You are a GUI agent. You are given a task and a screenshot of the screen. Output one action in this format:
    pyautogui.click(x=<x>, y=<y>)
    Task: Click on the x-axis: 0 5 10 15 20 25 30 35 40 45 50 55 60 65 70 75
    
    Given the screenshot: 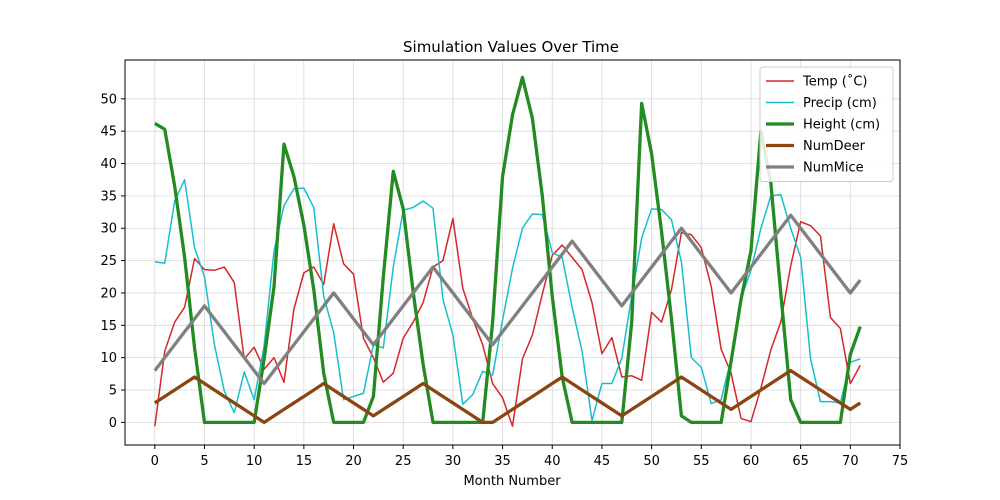 What is the action you would take?
    pyautogui.click(x=530, y=457)
    